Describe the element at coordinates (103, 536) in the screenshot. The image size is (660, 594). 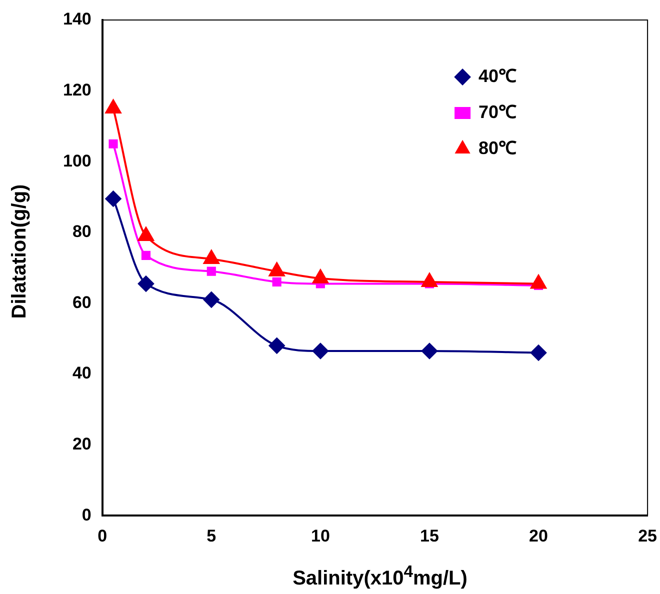
I see `x-tick-label: 0` at that location.